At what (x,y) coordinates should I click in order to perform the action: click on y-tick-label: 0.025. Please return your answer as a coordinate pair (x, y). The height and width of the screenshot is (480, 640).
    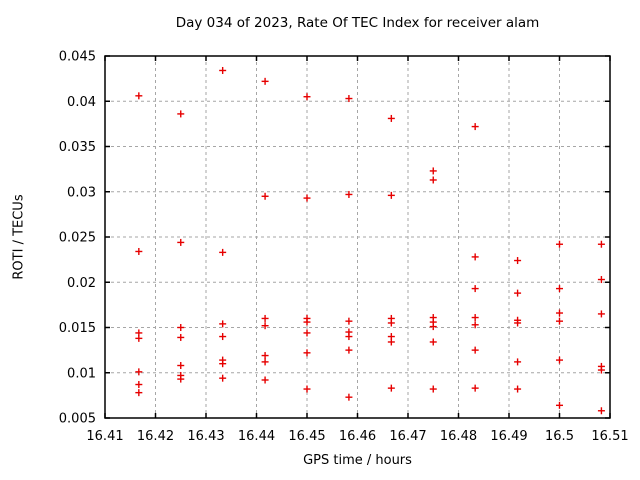
    Looking at the image, I should click on (77, 238).